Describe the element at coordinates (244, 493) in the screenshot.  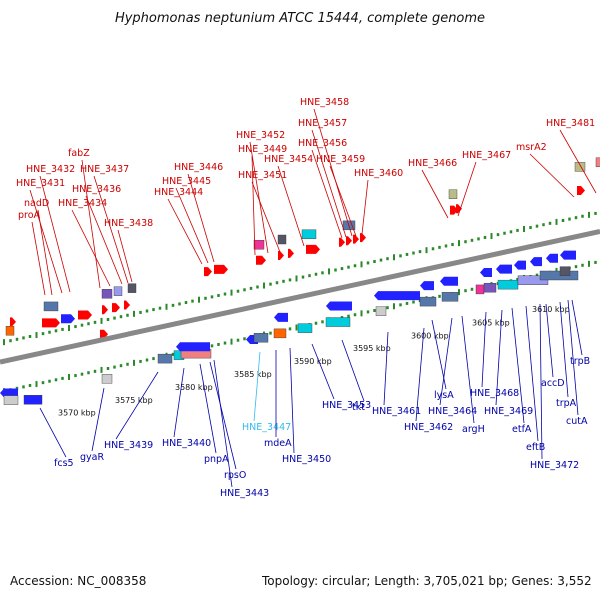
I see `reverse-gene-label: HNE_3443` at that location.